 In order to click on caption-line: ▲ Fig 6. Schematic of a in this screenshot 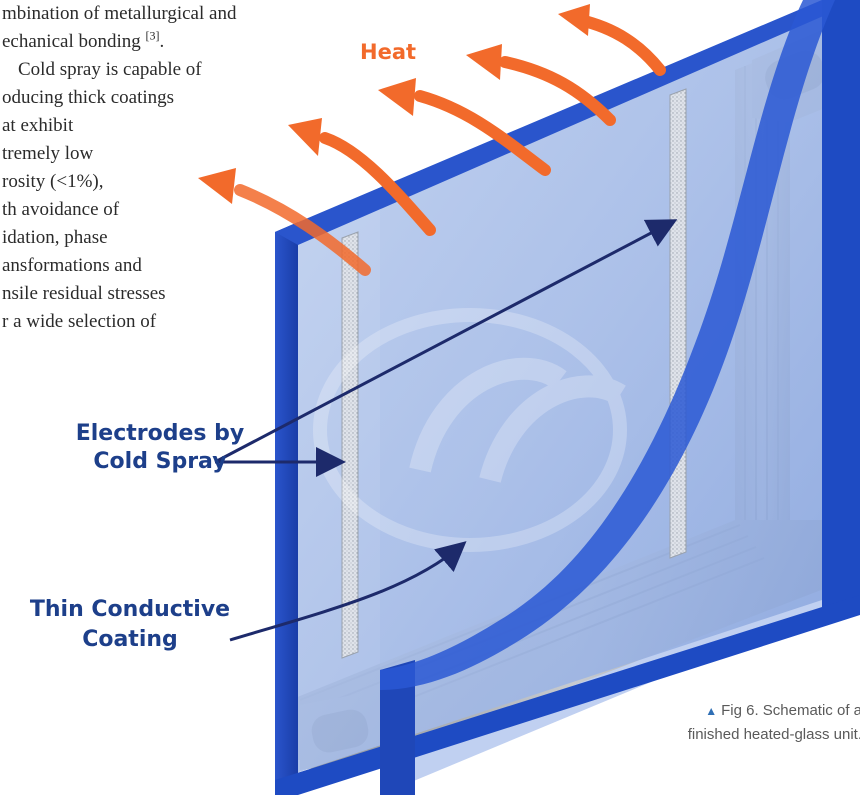, I will do `click(730, 711)`.